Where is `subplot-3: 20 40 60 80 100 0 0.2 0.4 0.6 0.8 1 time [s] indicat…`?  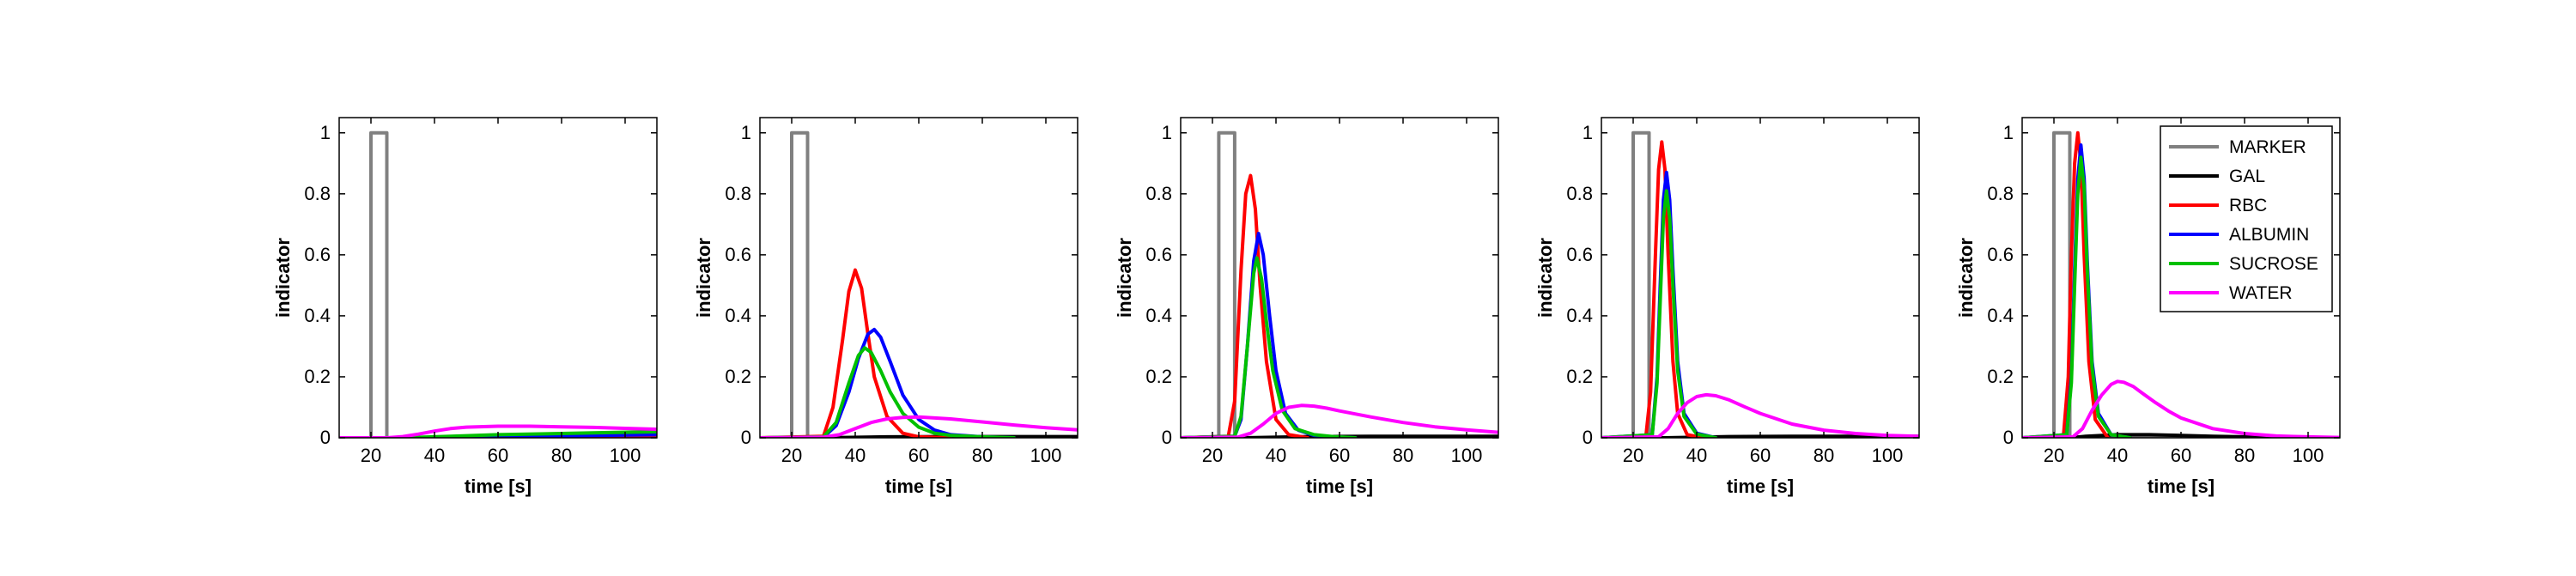
subplot-3: 20 40 60 80 100 0 0.2 0.4 0.6 0.8 1 time [s] indicat… is located at coordinates (1306, 307).